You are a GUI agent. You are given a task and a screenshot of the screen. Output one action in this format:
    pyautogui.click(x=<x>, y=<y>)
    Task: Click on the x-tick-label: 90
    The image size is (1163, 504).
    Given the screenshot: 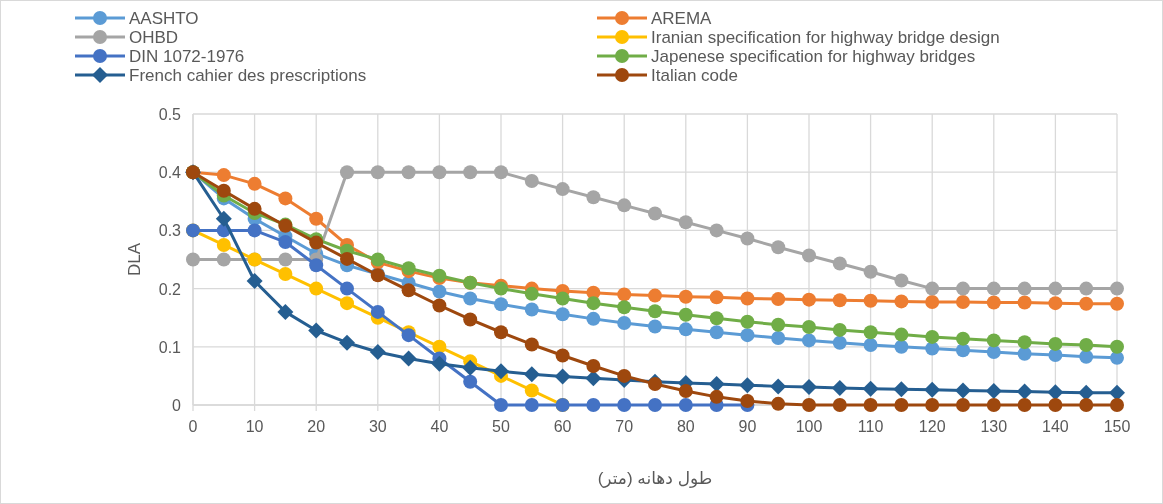 What is the action you would take?
    pyautogui.click(x=747, y=426)
    